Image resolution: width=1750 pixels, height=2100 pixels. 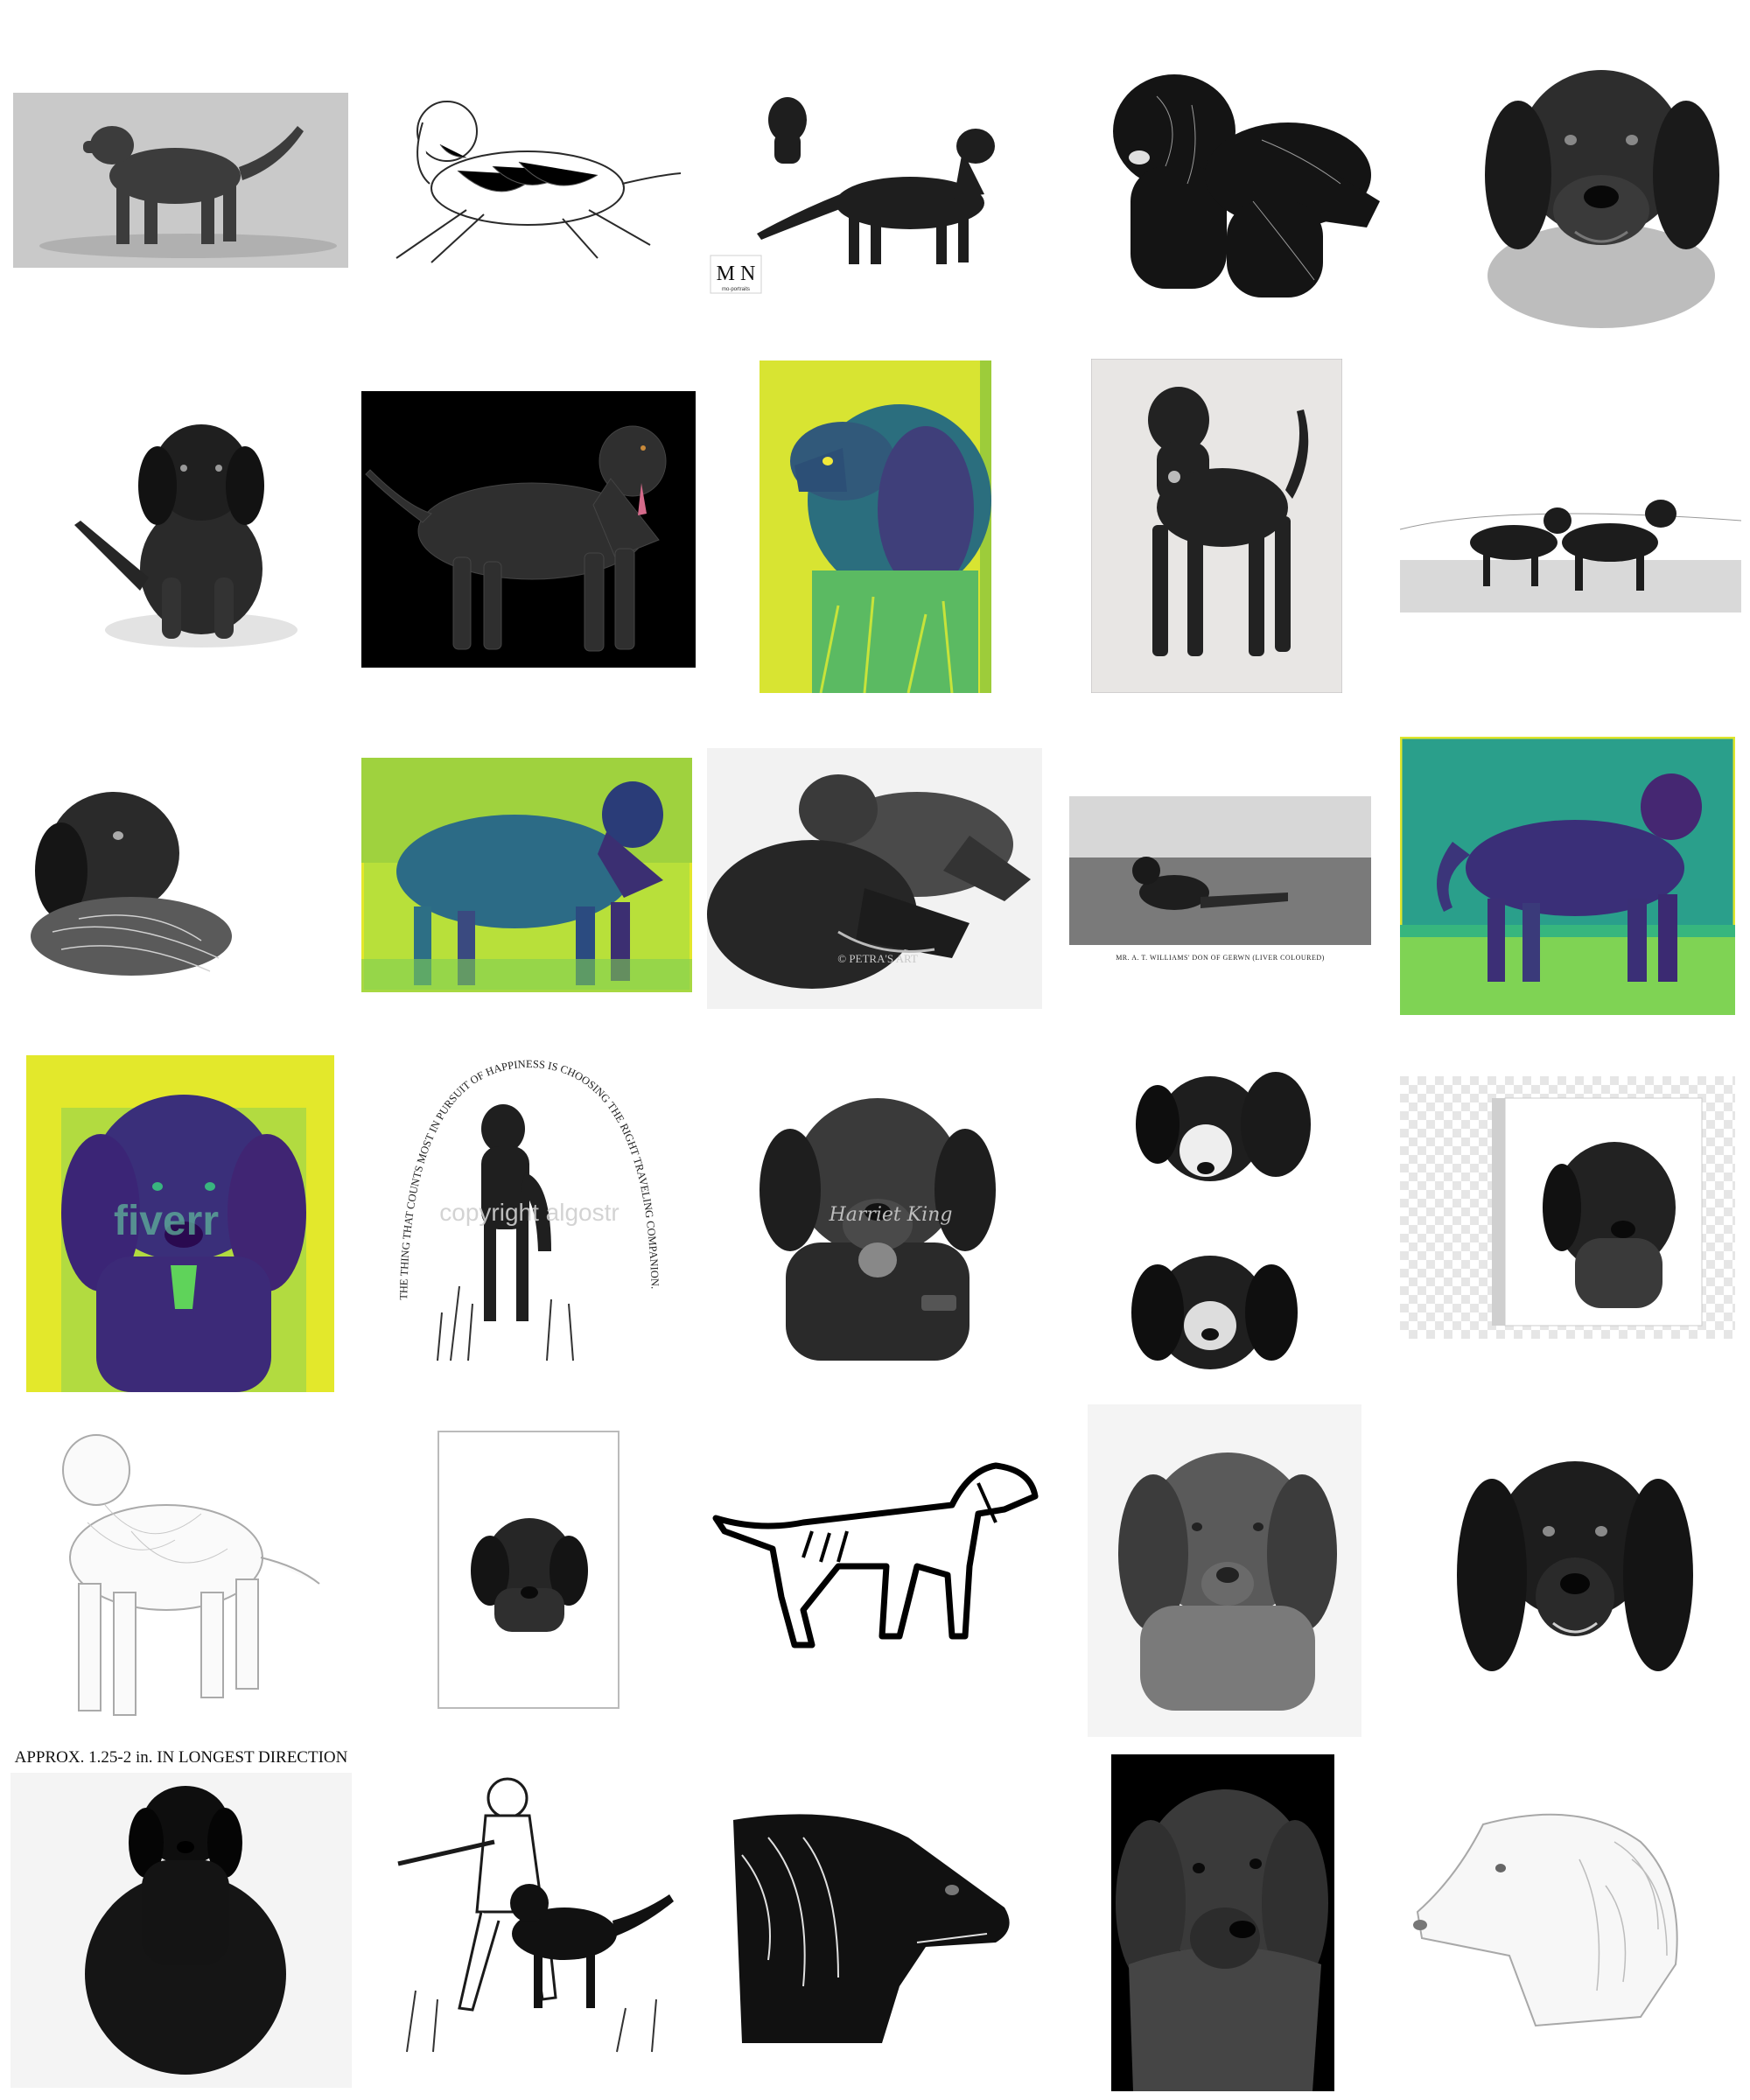 I want to click on dog-pencil-standing, so click(x=1216, y=526).